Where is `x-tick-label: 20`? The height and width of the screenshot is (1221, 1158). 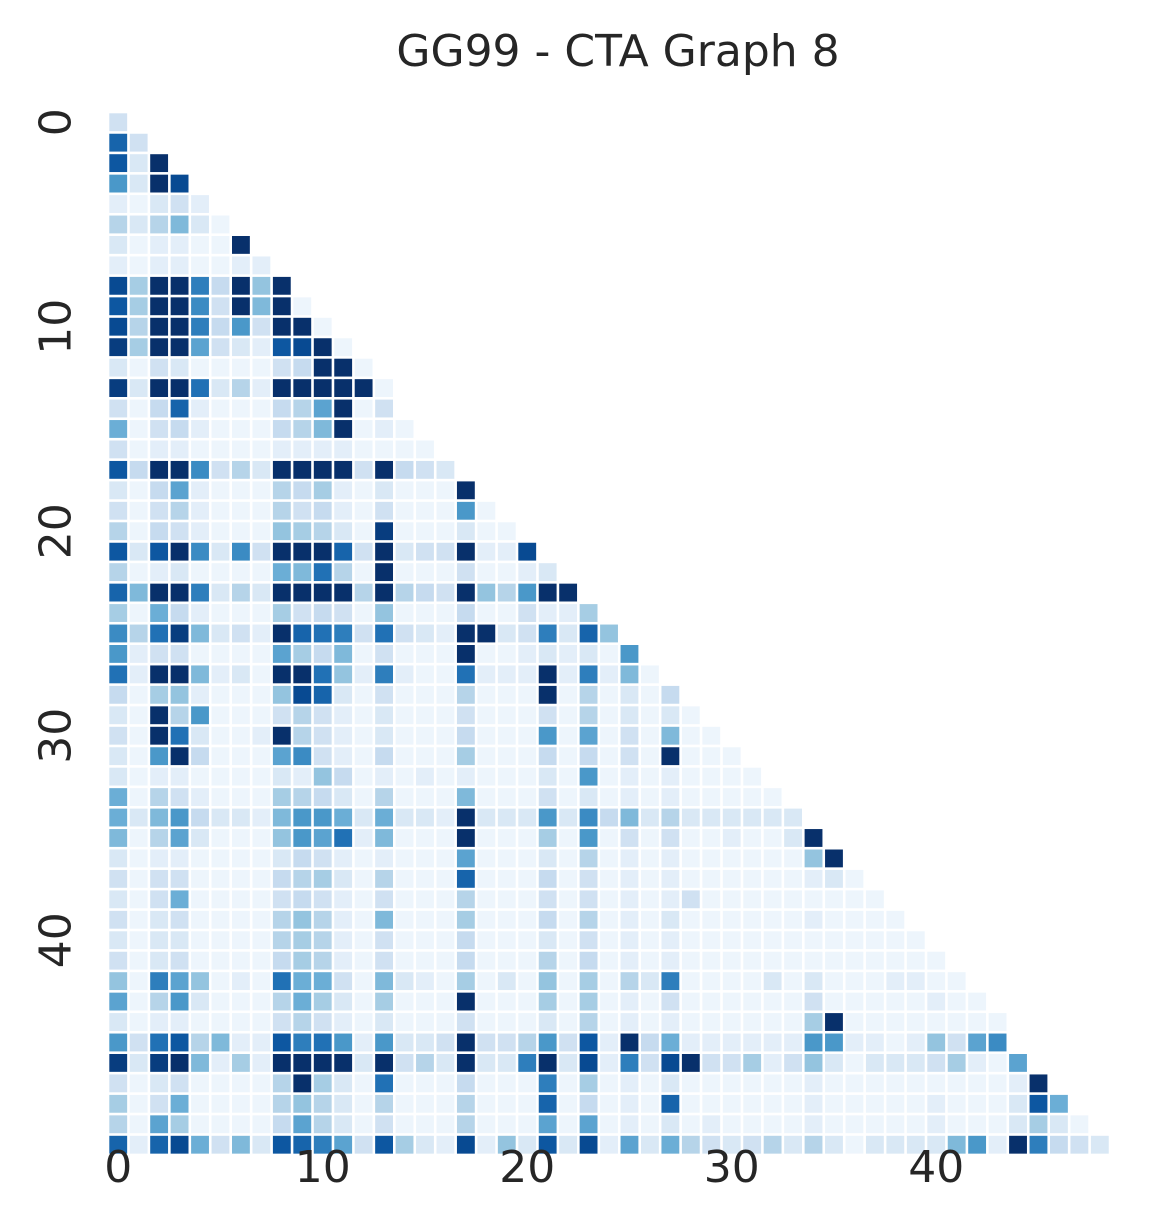 x-tick-label: 20 is located at coordinates (527, 1167).